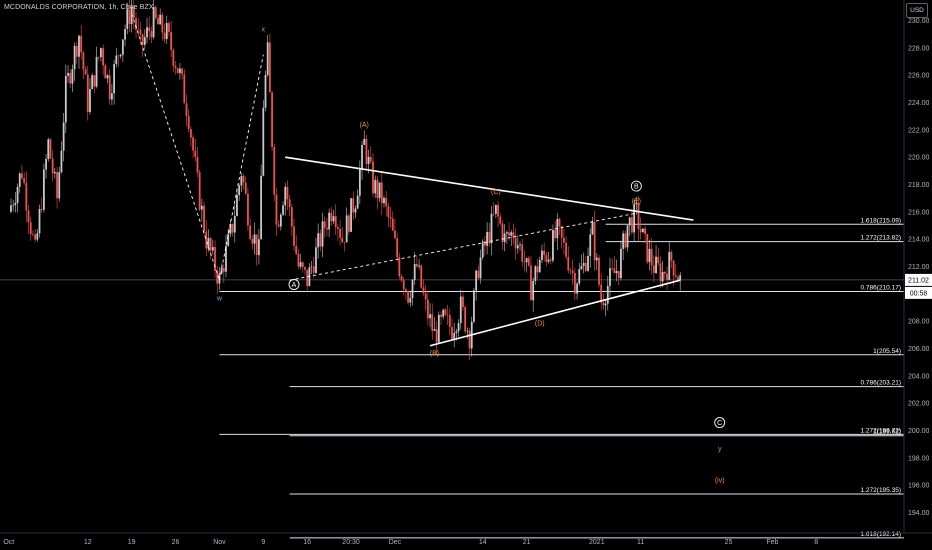 This screenshot has width=932, height=550. Describe the element at coordinates (410, 542) in the screenshot. I see `time-axis: Oct 12 19 26 Nov 9 16 20:30 Dec 14 21 2021 11 25 Feb 8` at that location.